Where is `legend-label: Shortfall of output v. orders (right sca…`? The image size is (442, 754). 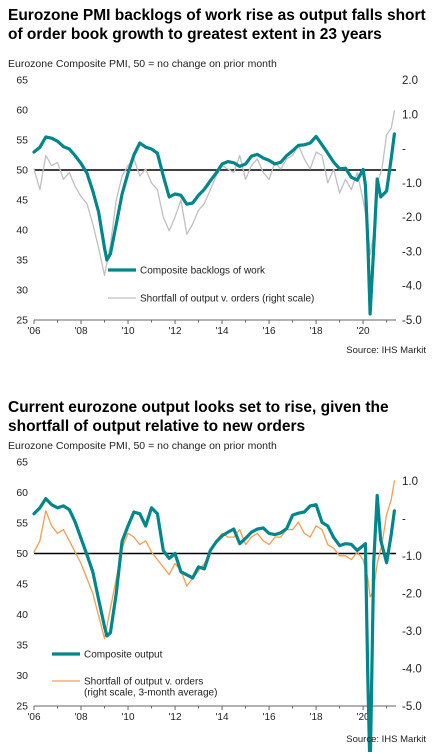 legend-label: Shortfall of output v. orders (right sca… is located at coordinates (227, 299).